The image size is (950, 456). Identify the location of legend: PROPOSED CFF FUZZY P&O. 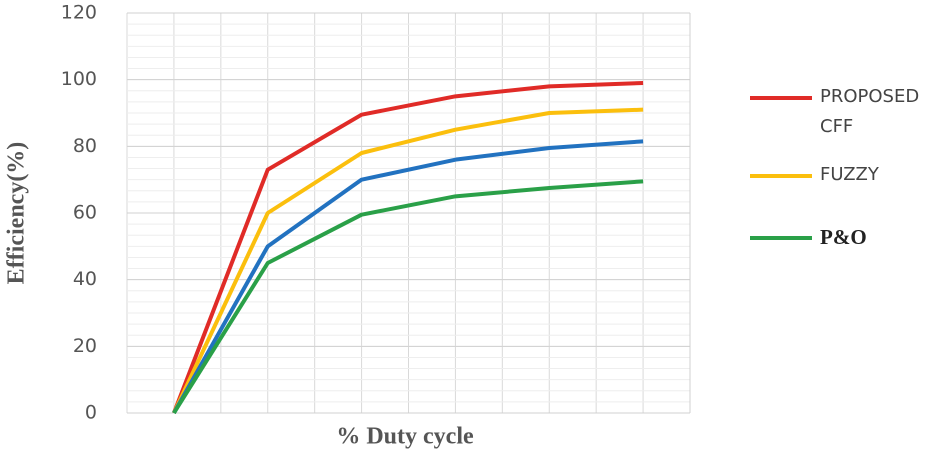
(850, 183).